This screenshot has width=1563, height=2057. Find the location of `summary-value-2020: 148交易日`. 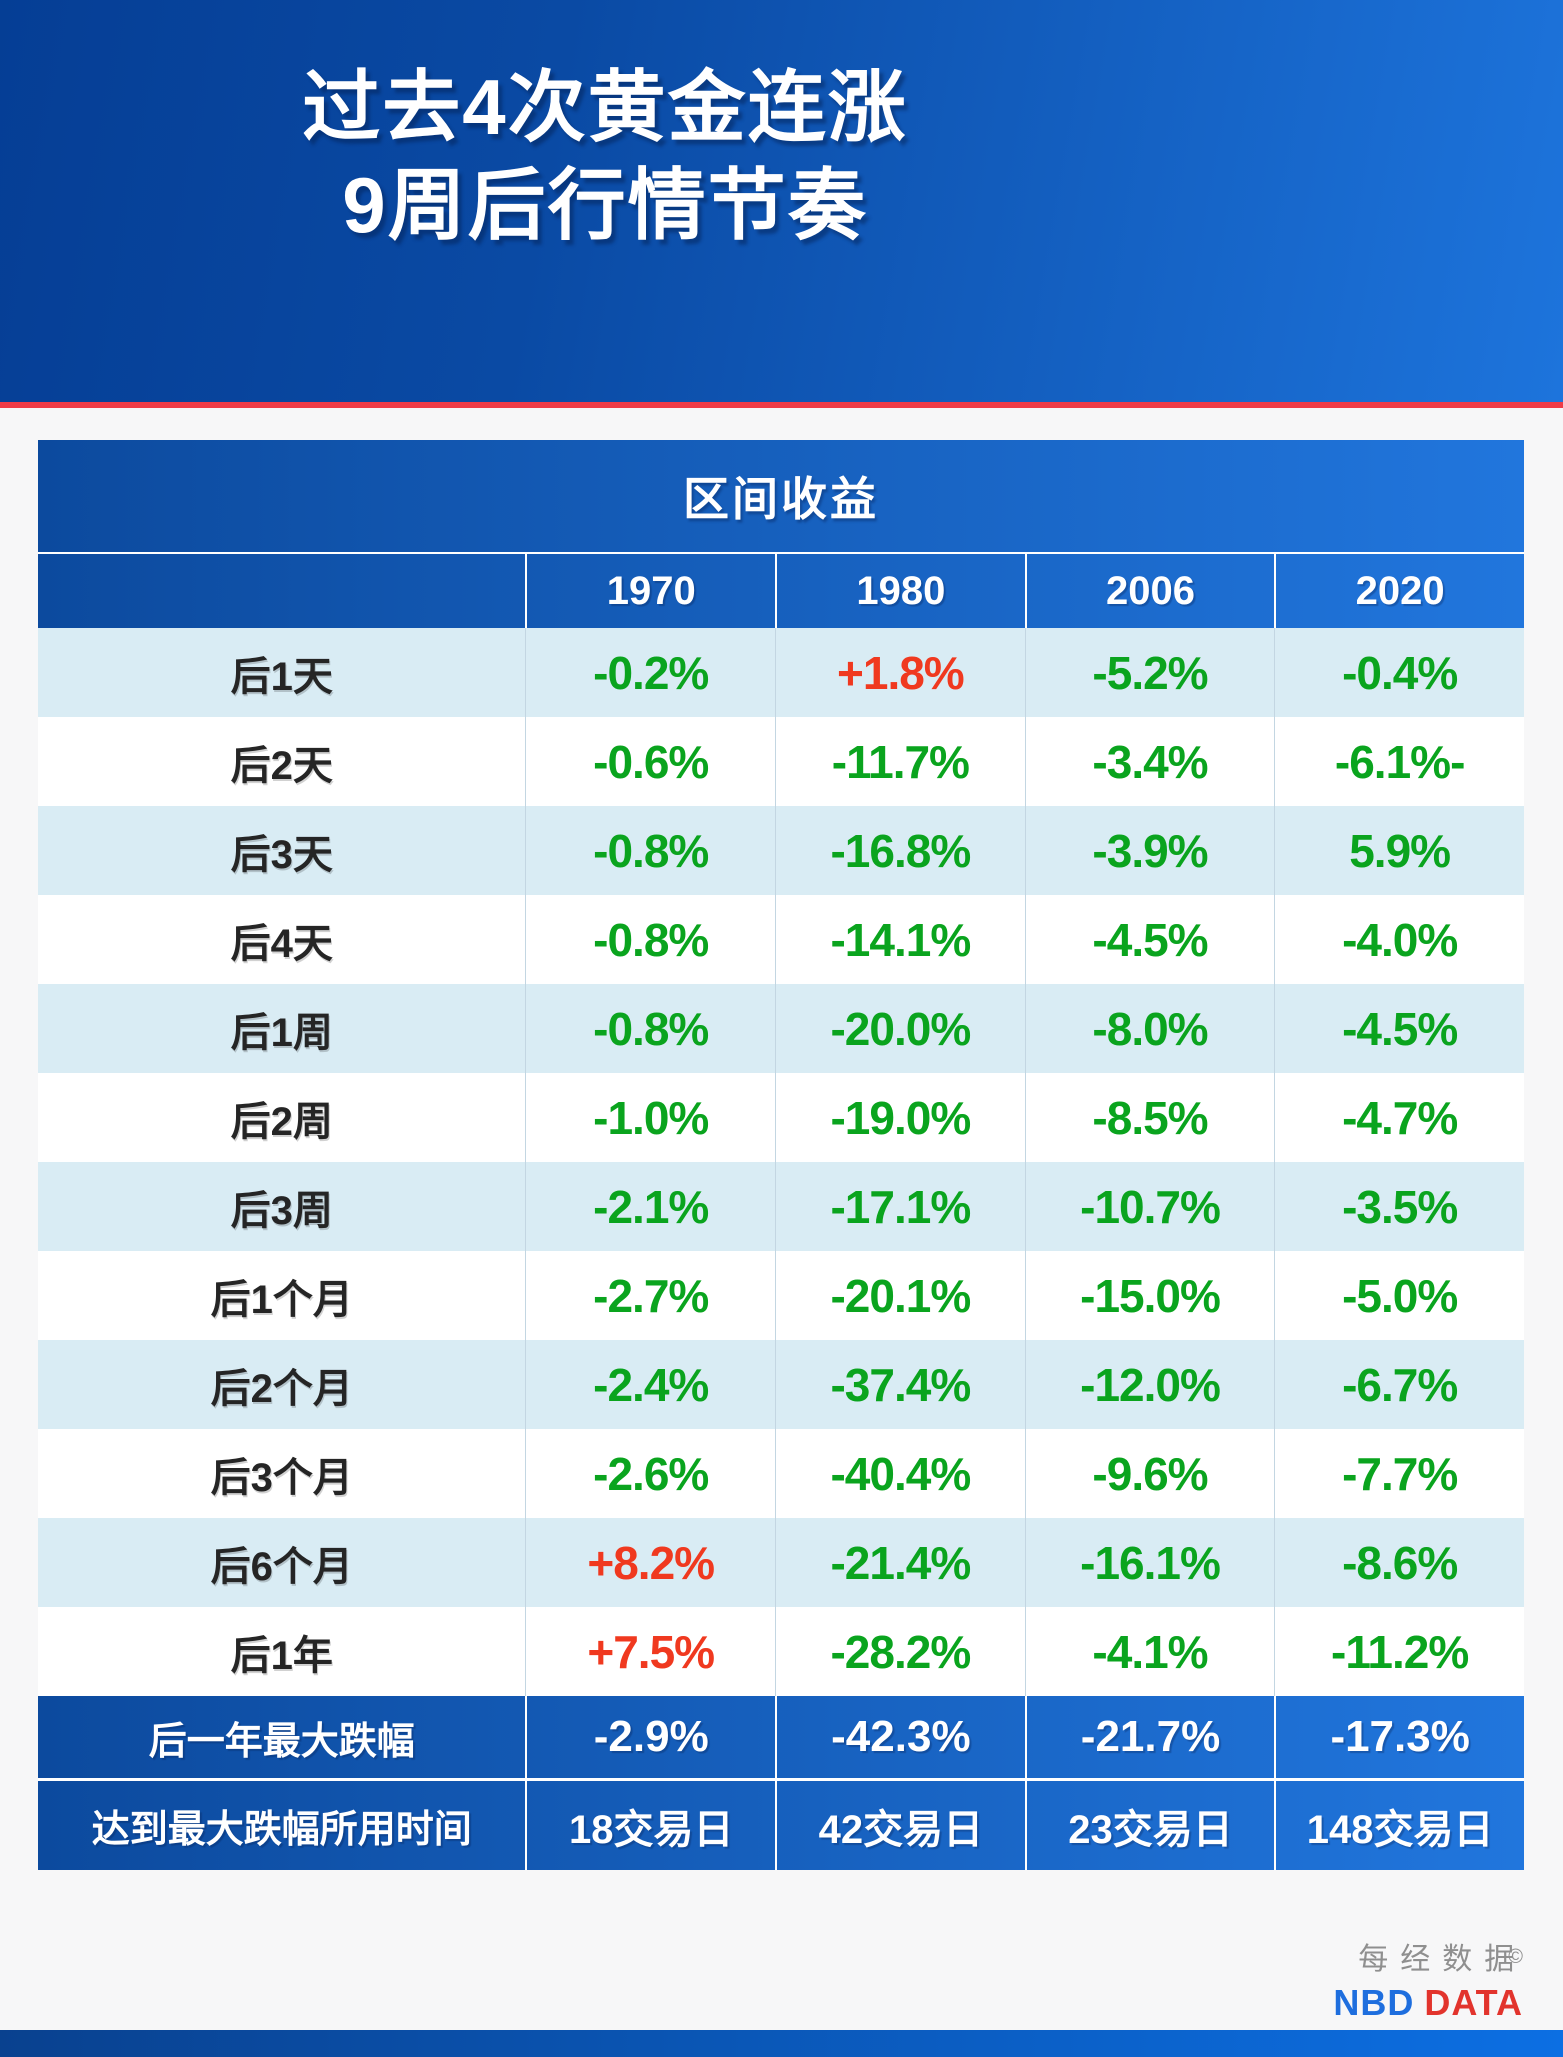

summary-value-2020: 148交易日 is located at coordinates (1399, 1825).